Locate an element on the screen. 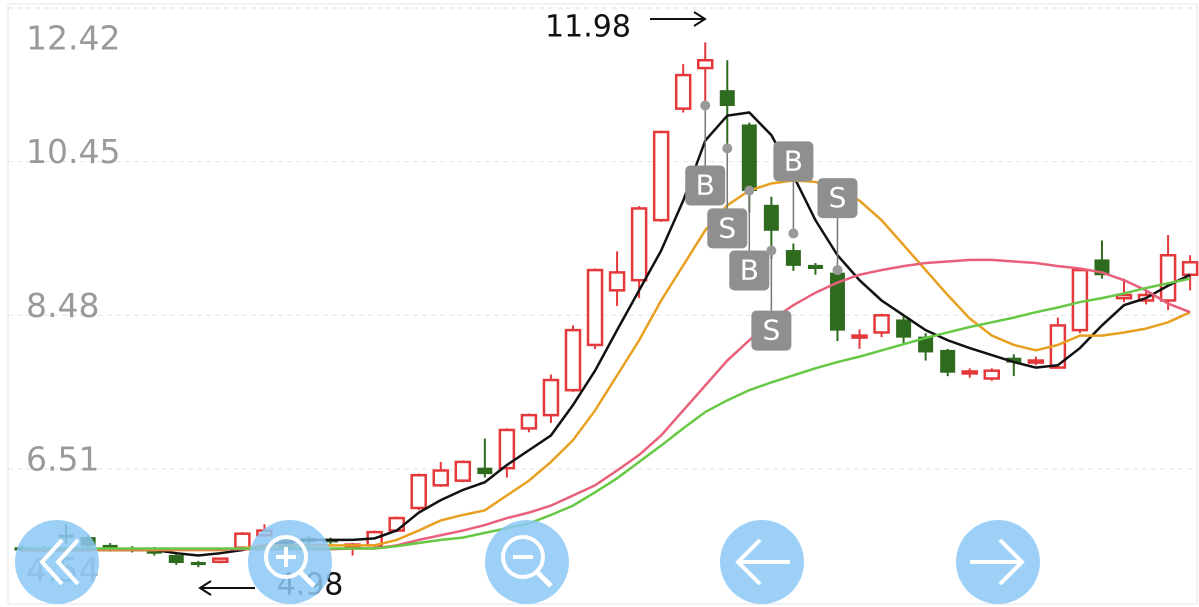  zoom-out-button is located at coordinates (527, 562).